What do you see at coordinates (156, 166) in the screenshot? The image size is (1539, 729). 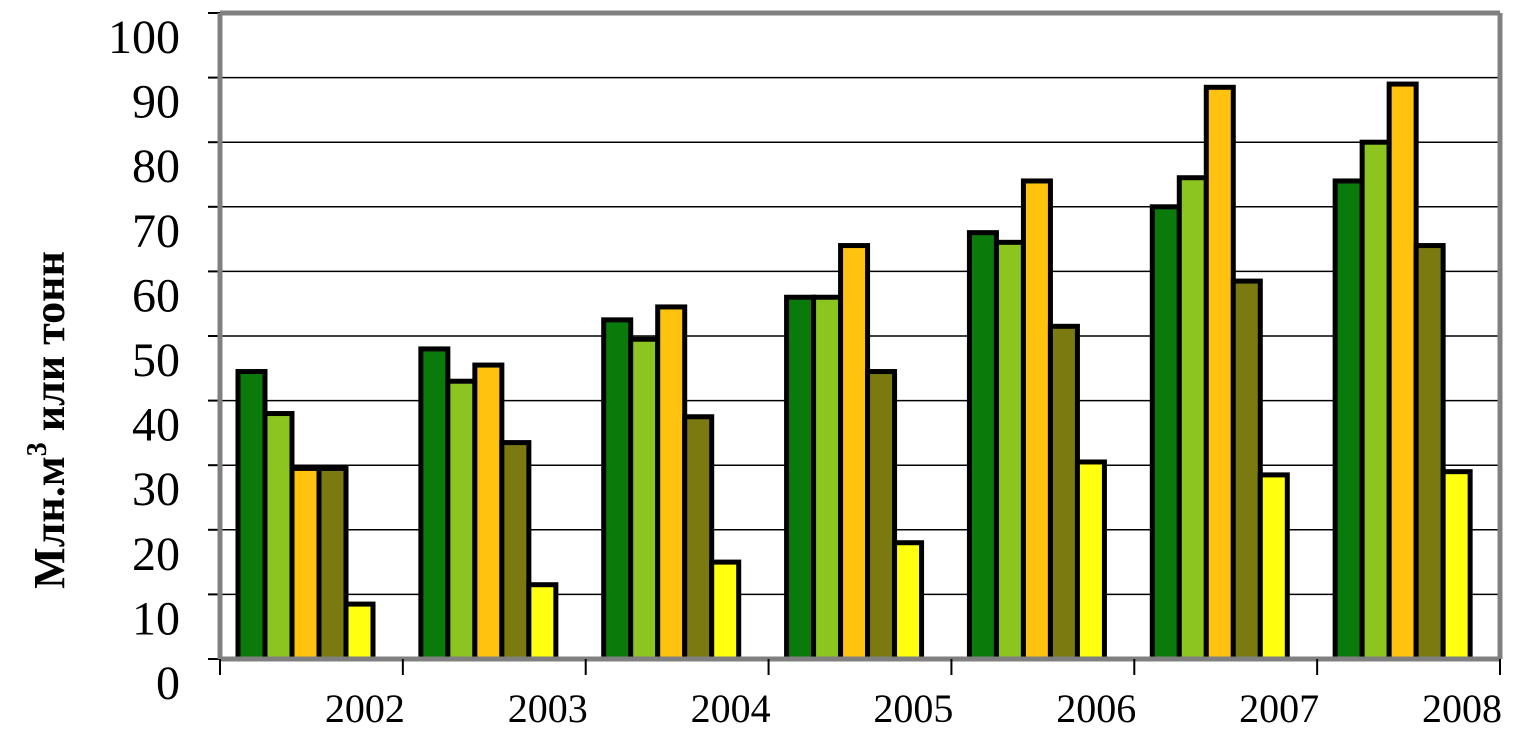 I see `y-tick-label-80: 80` at bounding box center [156, 166].